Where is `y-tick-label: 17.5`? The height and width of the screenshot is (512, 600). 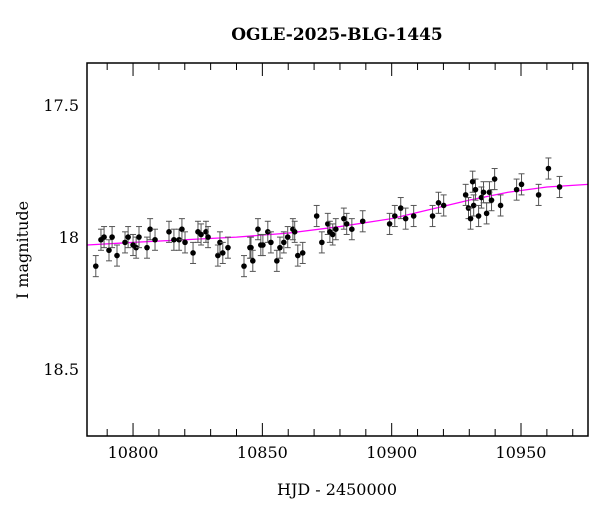
y-tick-label: 17.5 is located at coordinates (61, 105).